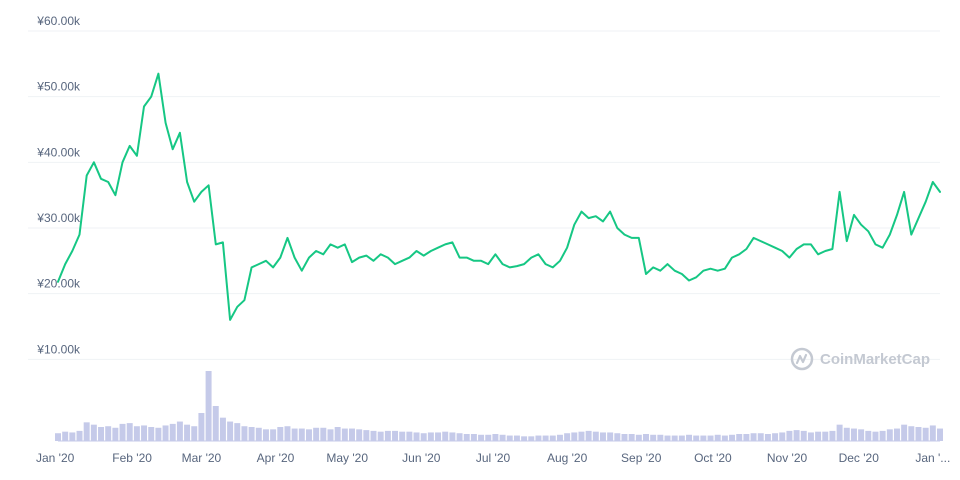  I want to click on x-tick-label-8: Sep '20, so click(641, 458).